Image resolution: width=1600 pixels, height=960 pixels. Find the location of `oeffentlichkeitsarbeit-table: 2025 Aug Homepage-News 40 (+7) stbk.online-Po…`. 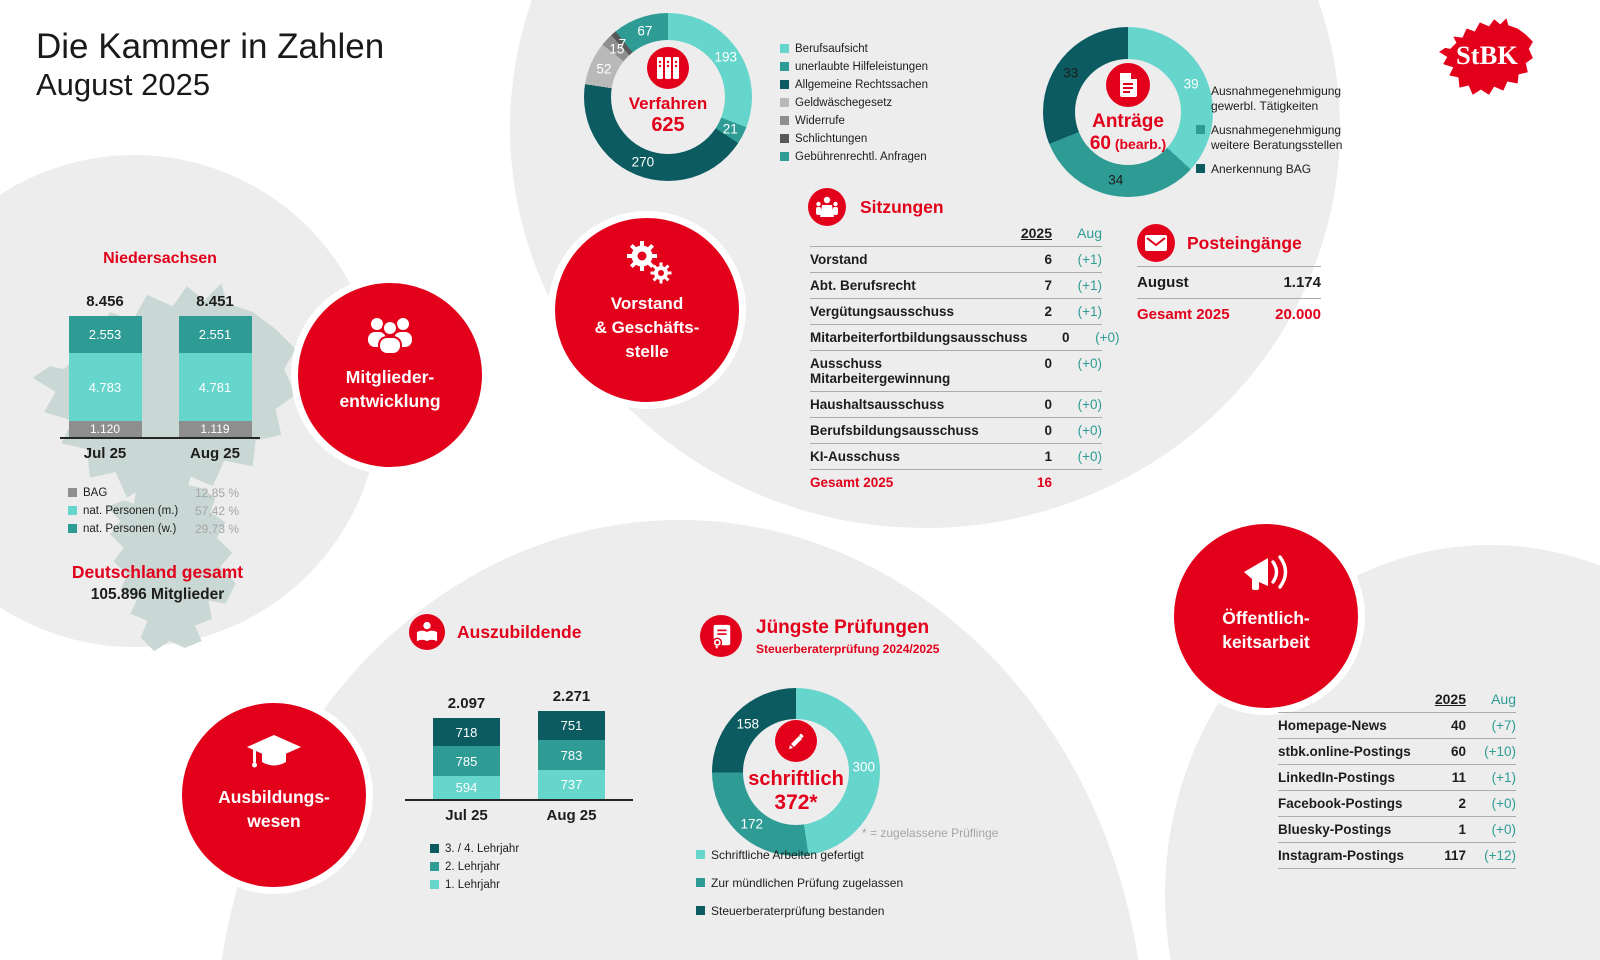

oeffentlichkeitsarbeit-table: 2025 Aug Homepage-News 40 (+7) stbk.online-Po… is located at coordinates (1397, 778).